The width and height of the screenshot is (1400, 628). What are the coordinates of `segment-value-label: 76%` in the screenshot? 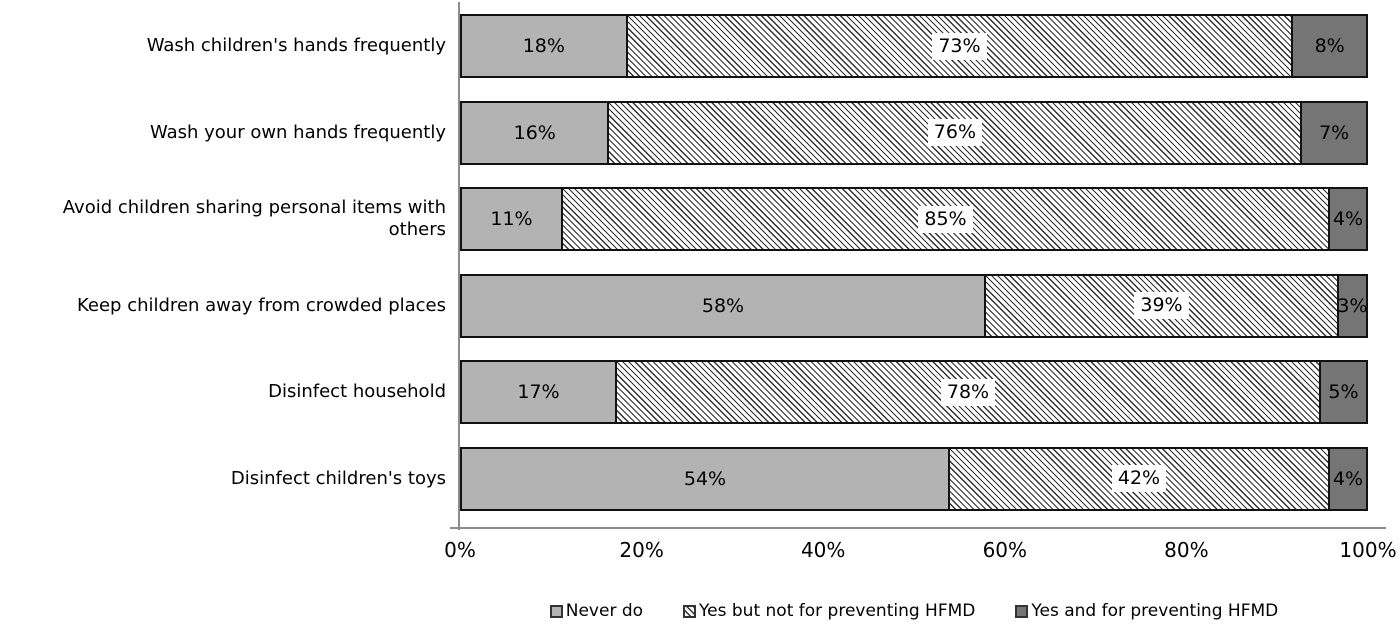 It's located at (955, 133).